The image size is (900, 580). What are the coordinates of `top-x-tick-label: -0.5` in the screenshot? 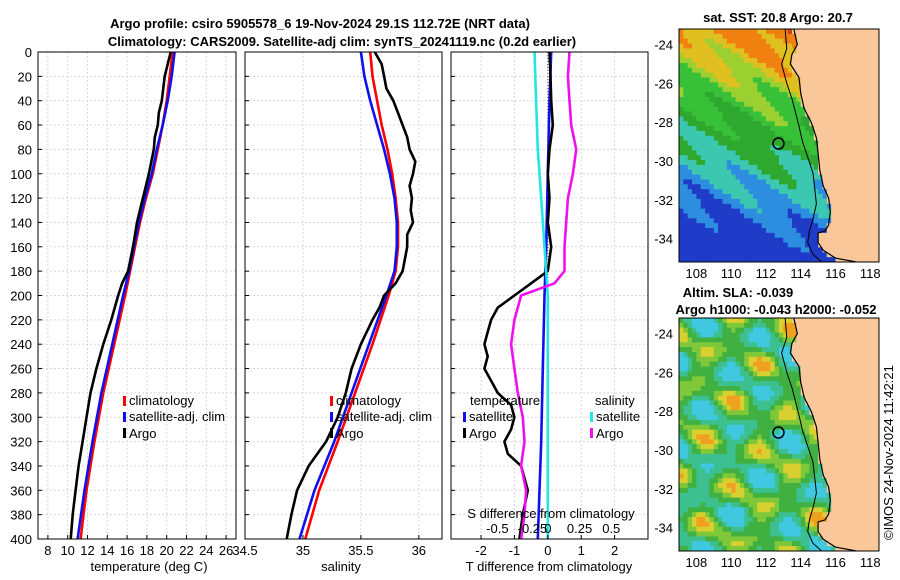 It's located at (497, 528).